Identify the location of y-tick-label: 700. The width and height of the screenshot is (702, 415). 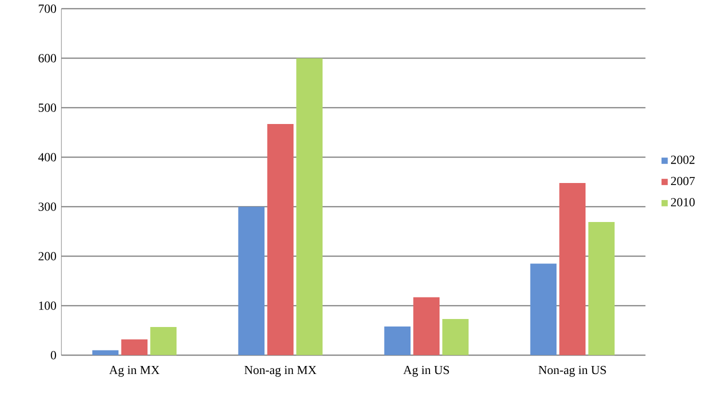
(47, 9).